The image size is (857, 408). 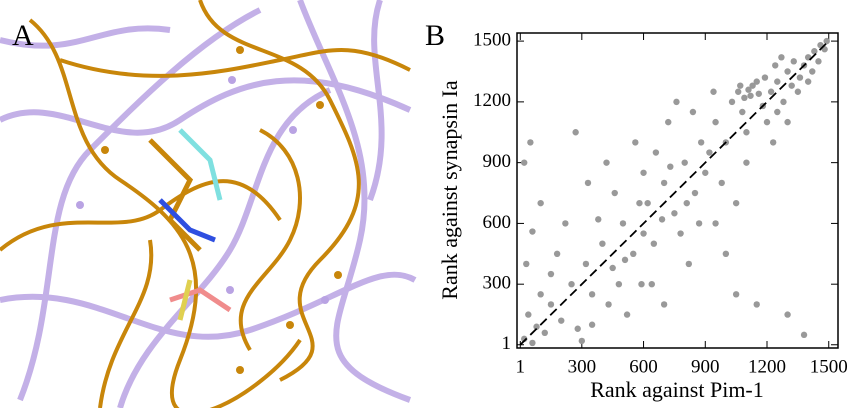 What do you see at coordinates (582, 366) in the screenshot?
I see `x-tick-label: 300` at bounding box center [582, 366].